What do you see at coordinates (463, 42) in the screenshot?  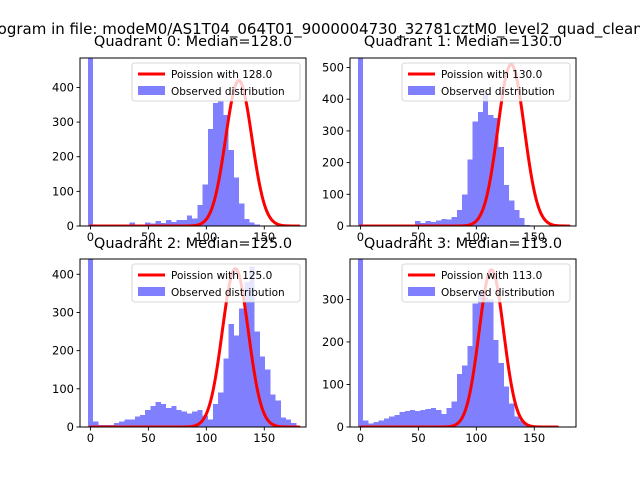 I see `panel-title-1: Quadrant 1: Median=130.0` at bounding box center [463, 42].